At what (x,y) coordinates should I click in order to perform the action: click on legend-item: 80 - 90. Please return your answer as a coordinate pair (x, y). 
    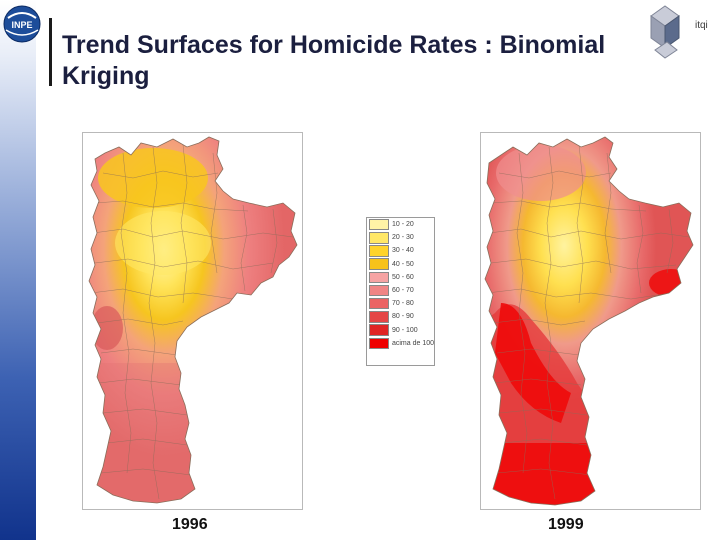
    Looking at the image, I should click on (401, 316).